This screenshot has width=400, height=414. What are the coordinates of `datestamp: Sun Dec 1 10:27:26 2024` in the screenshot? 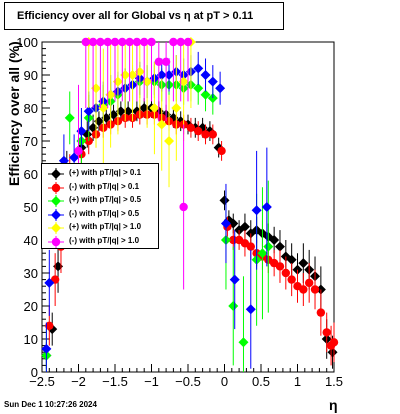 It's located at (50, 404).